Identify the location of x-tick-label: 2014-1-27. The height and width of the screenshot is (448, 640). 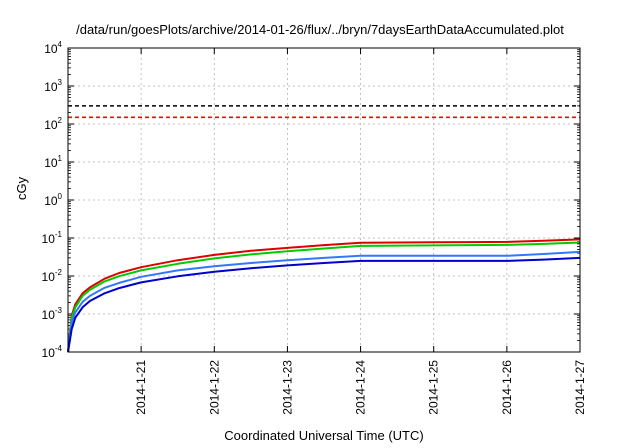
(580, 387).